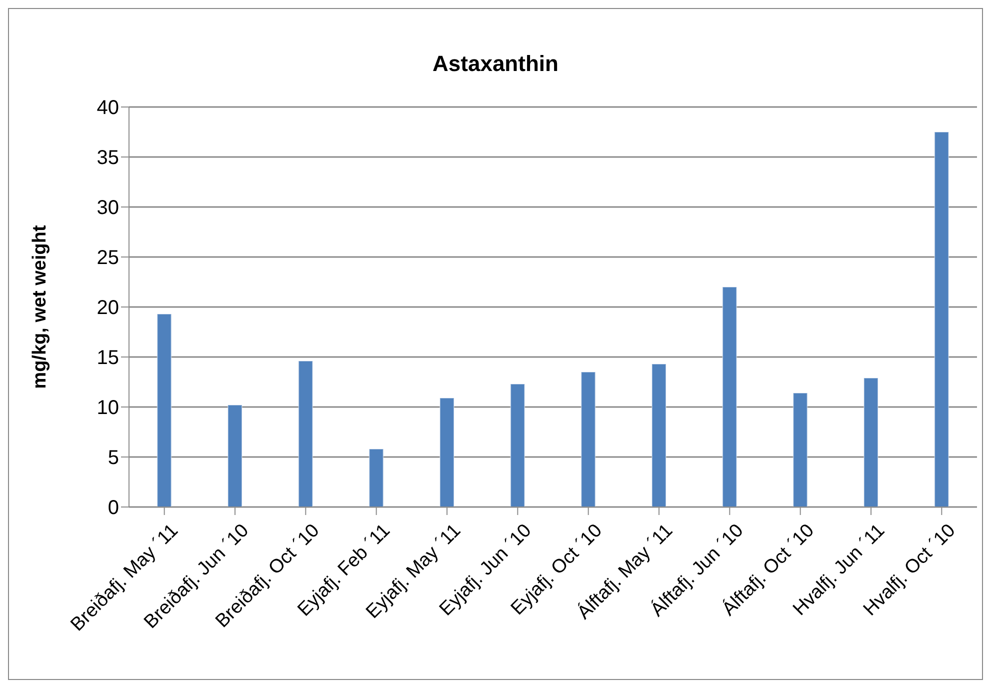 The width and height of the screenshot is (991, 688). Describe the element at coordinates (107, 408) in the screenshot. I see `y-tick-label: 10` at that location.